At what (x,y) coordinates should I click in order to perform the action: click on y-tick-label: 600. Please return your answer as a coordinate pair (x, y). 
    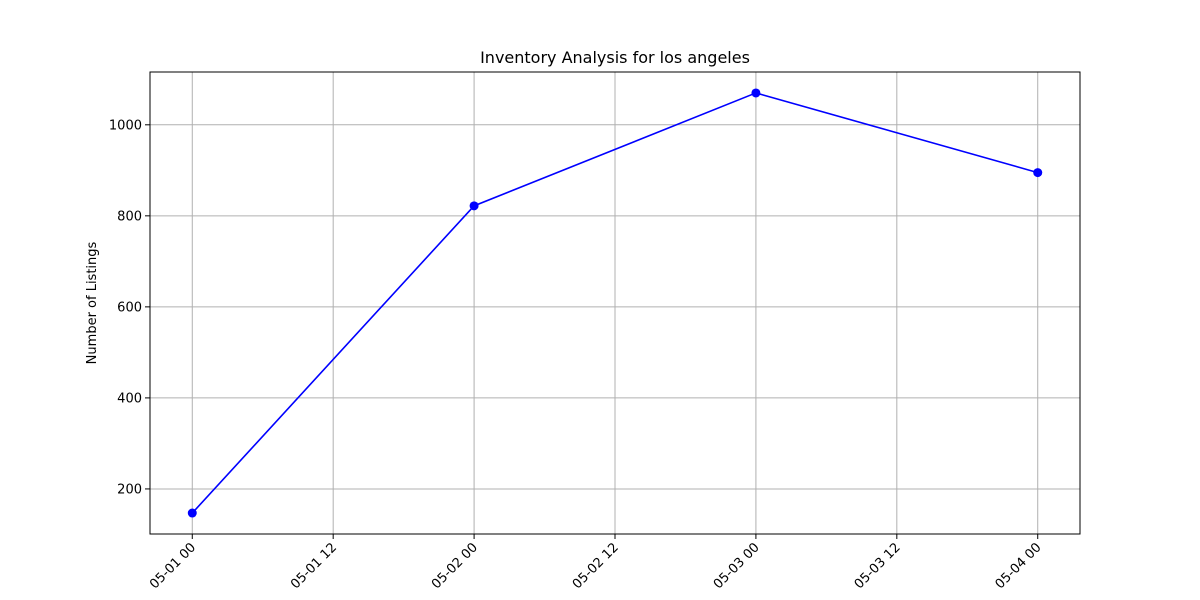
    Looking at the image, I should click on (129, 307).